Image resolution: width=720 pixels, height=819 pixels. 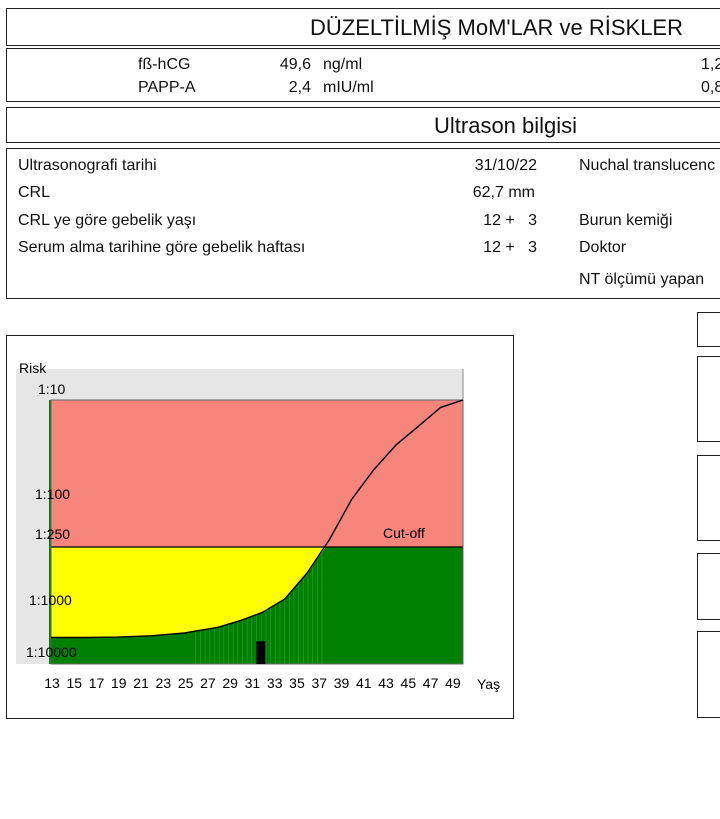 What do you see at coordinates (253, 683) in the screenshot?
I see `x-tick-label: 31` at bounding box center [253, 683].